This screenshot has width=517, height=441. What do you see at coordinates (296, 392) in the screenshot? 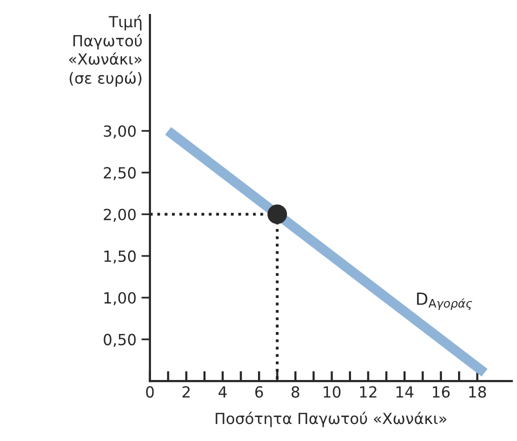
I see `x-tick-label: 8` at bounding box center [296, 392].